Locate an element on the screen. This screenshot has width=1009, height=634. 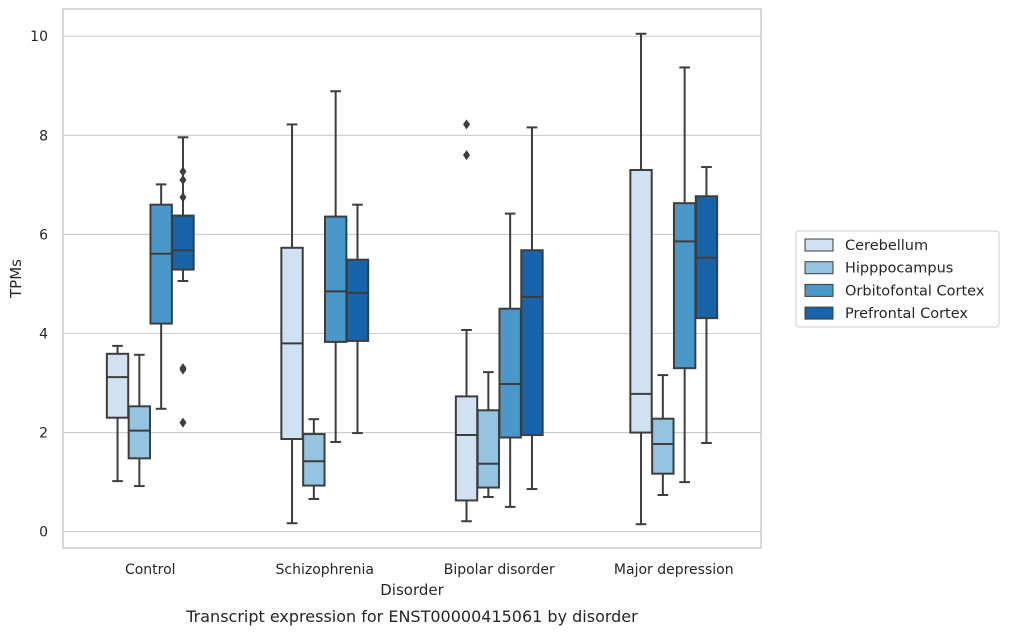
legend-label: Orbitofontal Cortex is located at coordinates (915, 291).